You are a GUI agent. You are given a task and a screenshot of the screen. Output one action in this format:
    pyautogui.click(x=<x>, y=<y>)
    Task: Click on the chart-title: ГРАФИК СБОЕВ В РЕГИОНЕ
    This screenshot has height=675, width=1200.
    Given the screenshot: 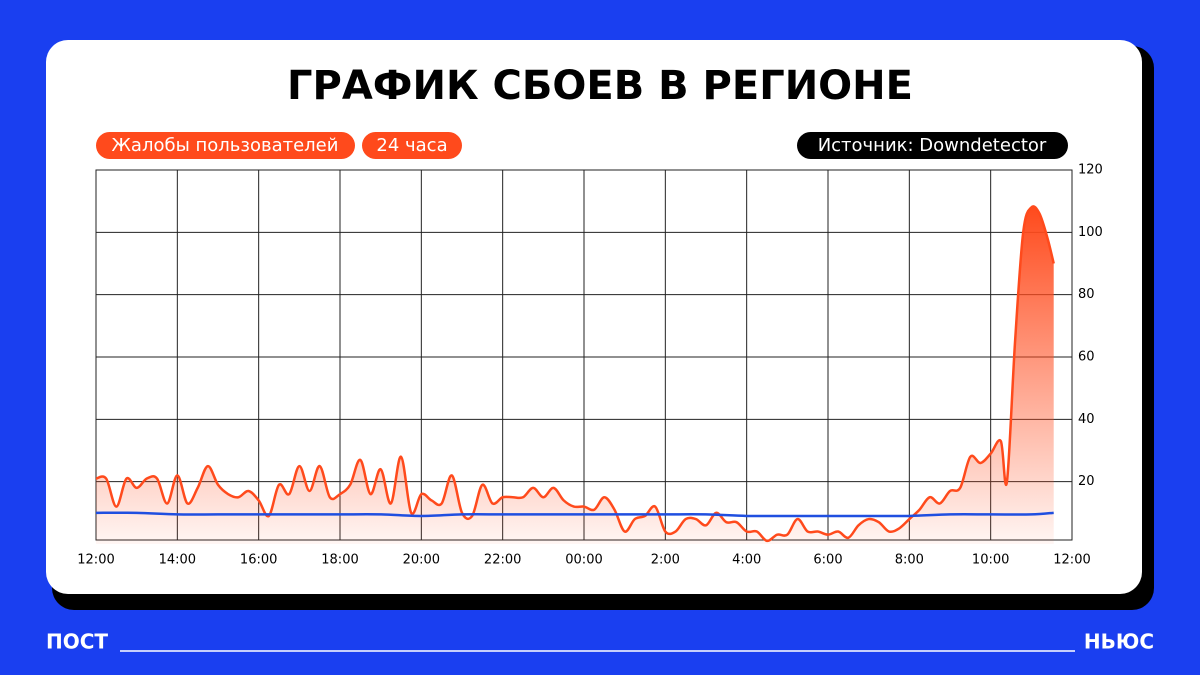 What is the action you would take?
    pyautogui.click(x=600, y=86)
    